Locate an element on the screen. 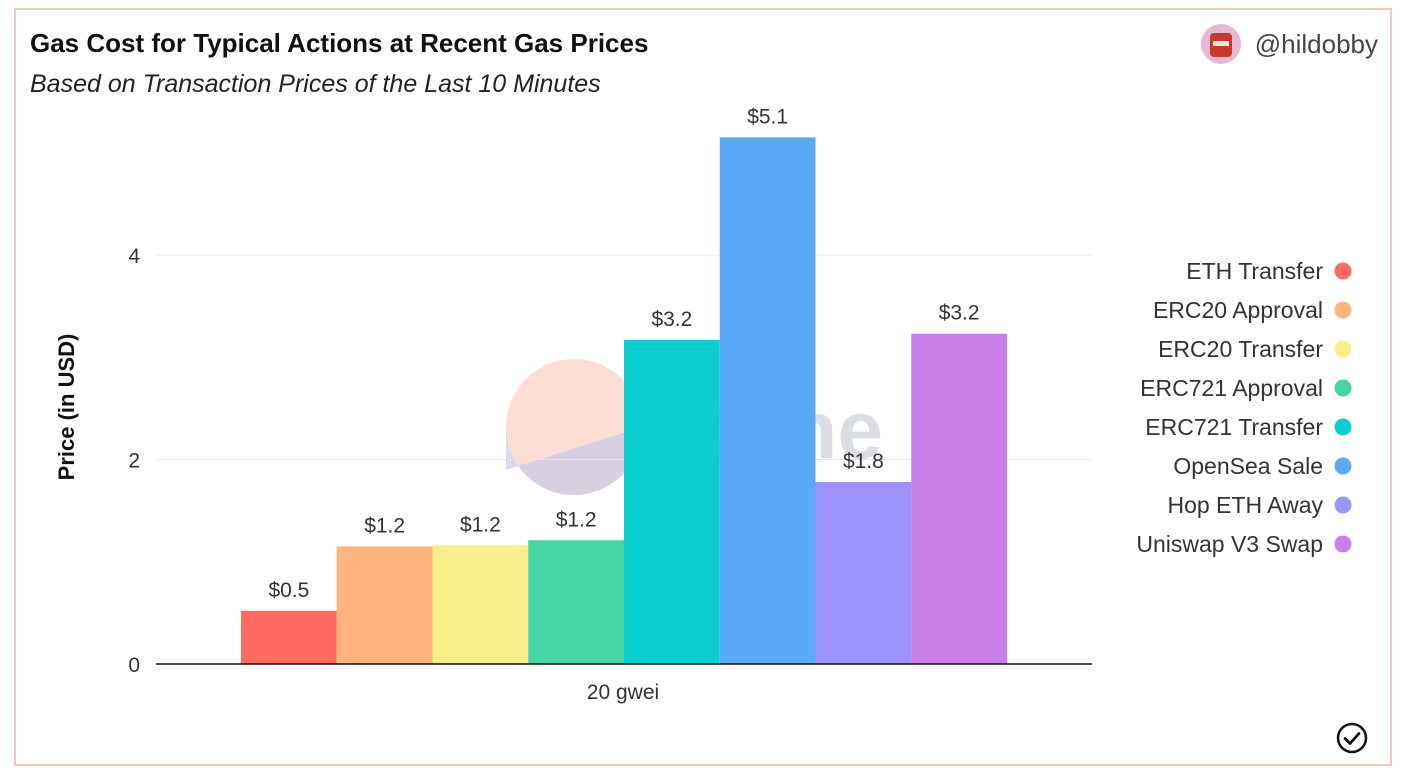  y-axis-label: Price (in USD) is located at coordinates (66, 407).